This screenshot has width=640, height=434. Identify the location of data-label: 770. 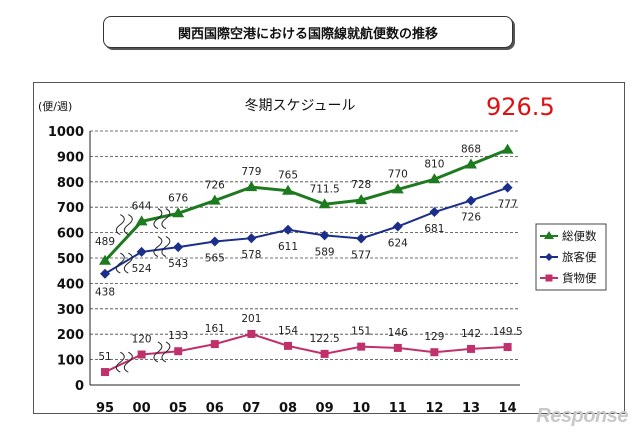
(398, 174).